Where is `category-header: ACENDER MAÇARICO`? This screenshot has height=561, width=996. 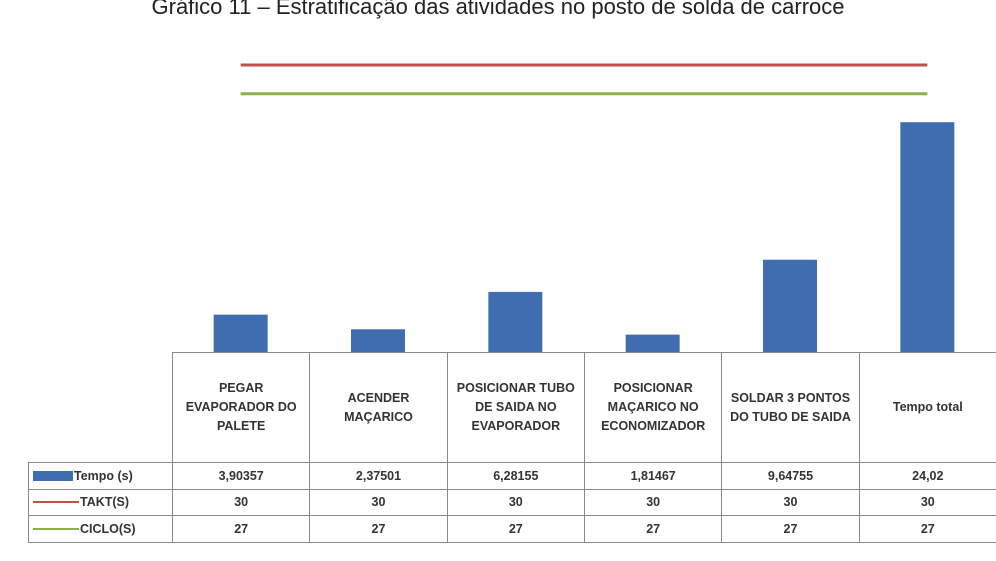
category-header: ACENDER MAÇARICO is located at coordinates (378, 407).